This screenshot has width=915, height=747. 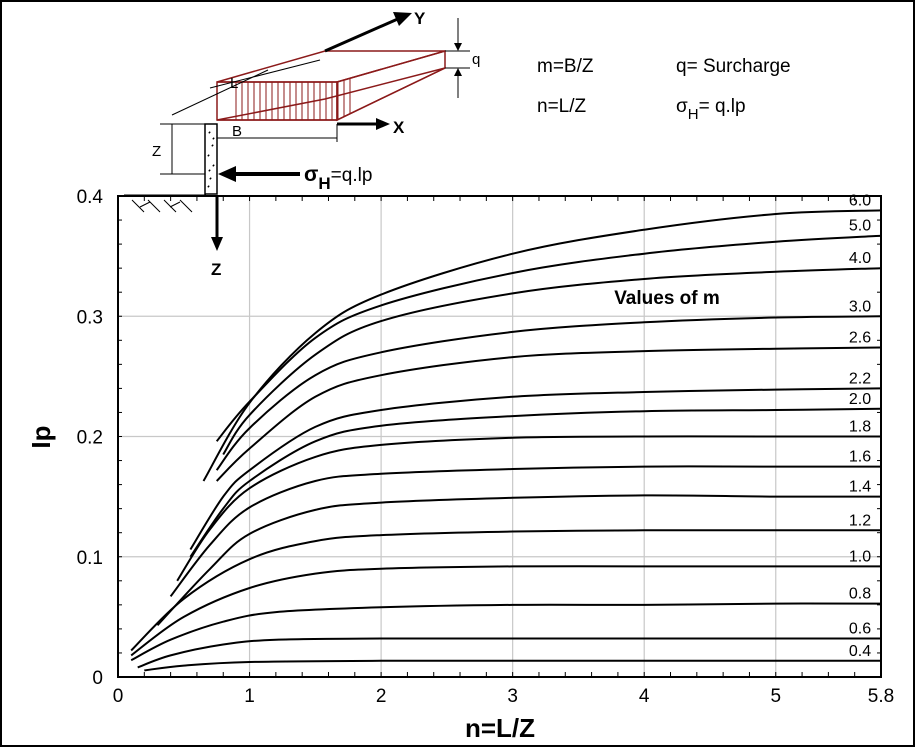 I want to click on curve-label-m: 0.8, so click(x=860, y=594).